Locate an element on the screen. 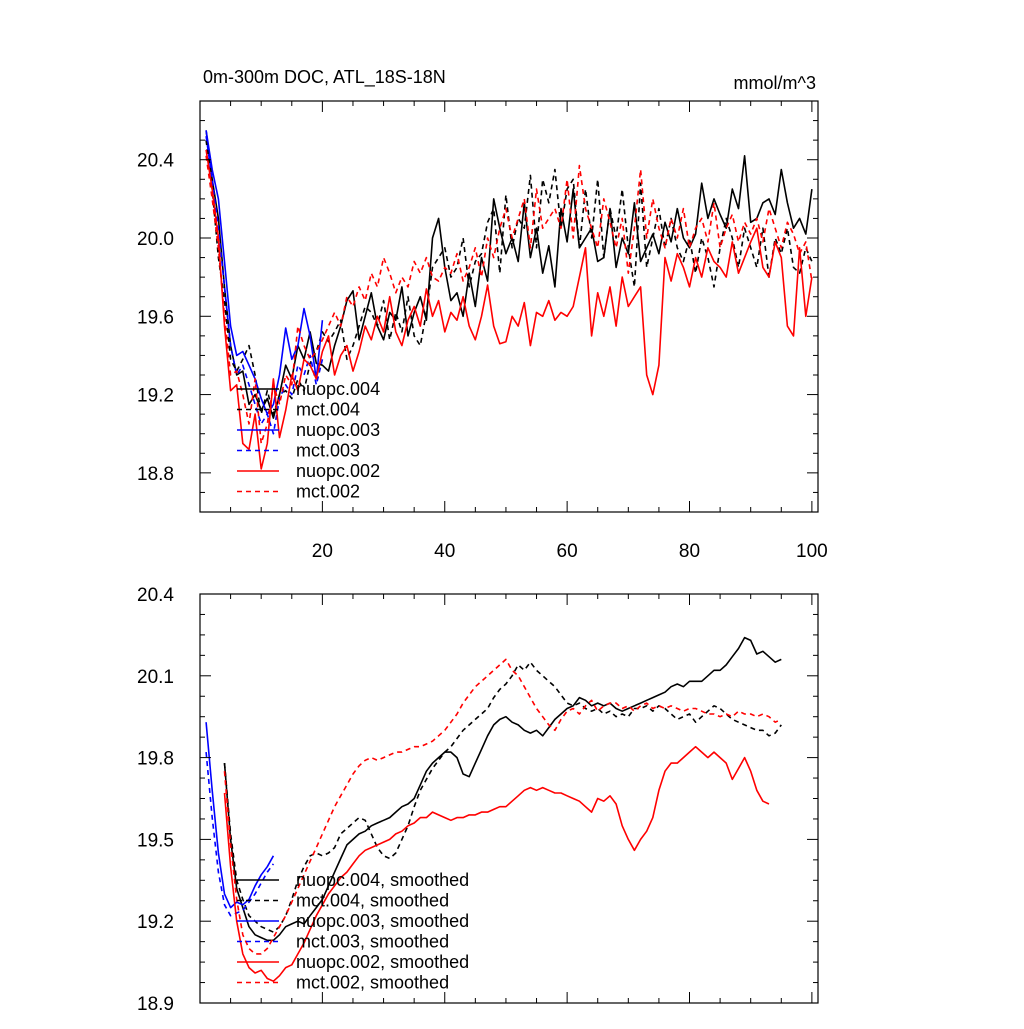  y-tick-label-1-2: 19.6 is located at coordinates (155, 317).